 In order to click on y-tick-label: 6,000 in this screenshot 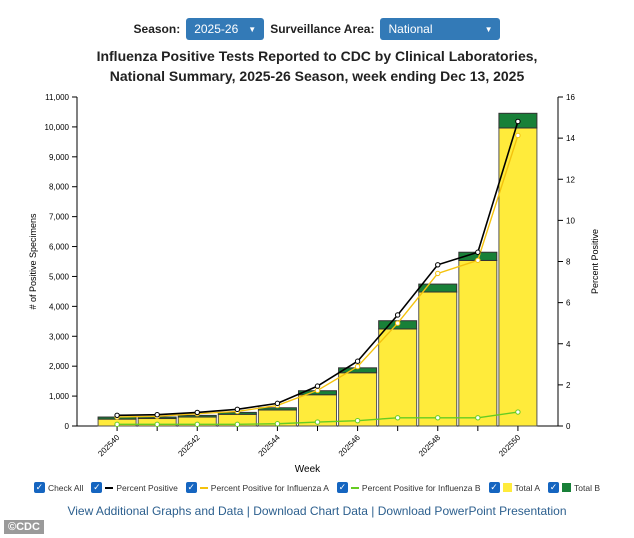, I will do `click(59, 247)`.